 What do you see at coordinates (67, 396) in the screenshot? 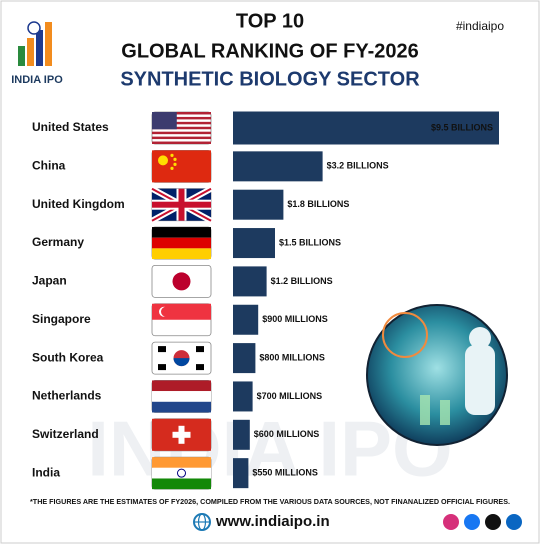
I see `category-label: Netherlands` at bounding box center [67, 396].